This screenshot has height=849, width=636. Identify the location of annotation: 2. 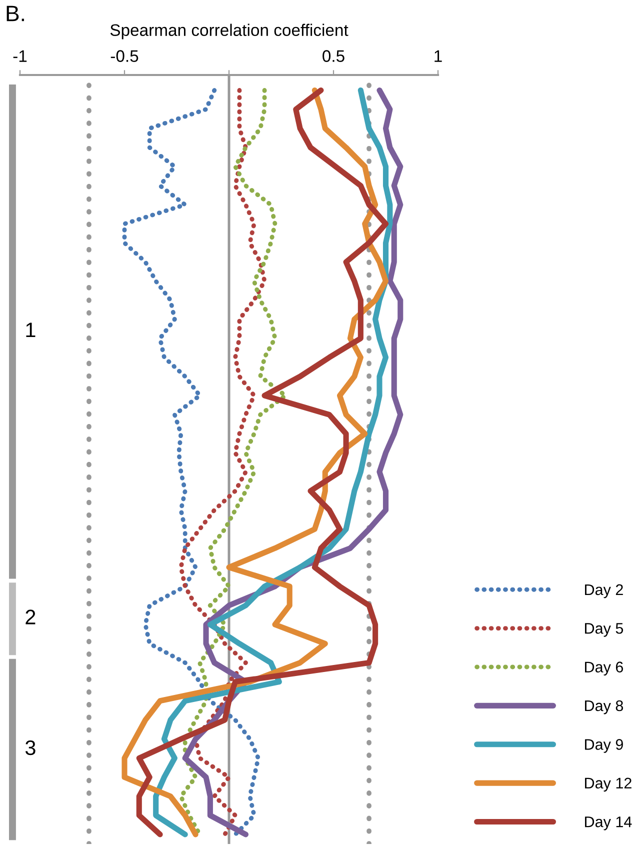
(31, 617).